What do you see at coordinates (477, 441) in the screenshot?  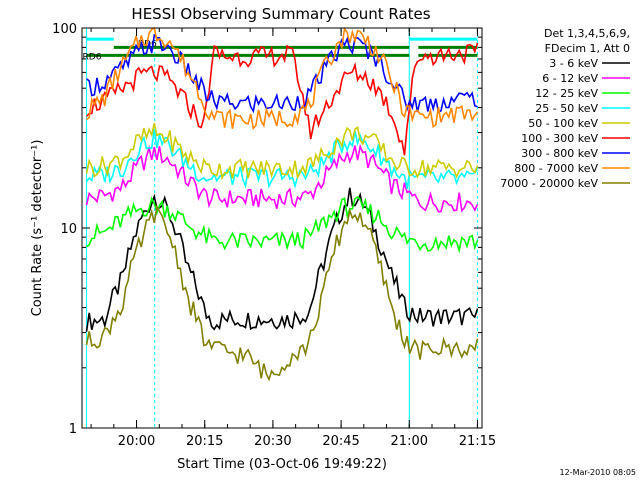 I see `x-tick-label: 21:15` at bounding box center [477, 441].